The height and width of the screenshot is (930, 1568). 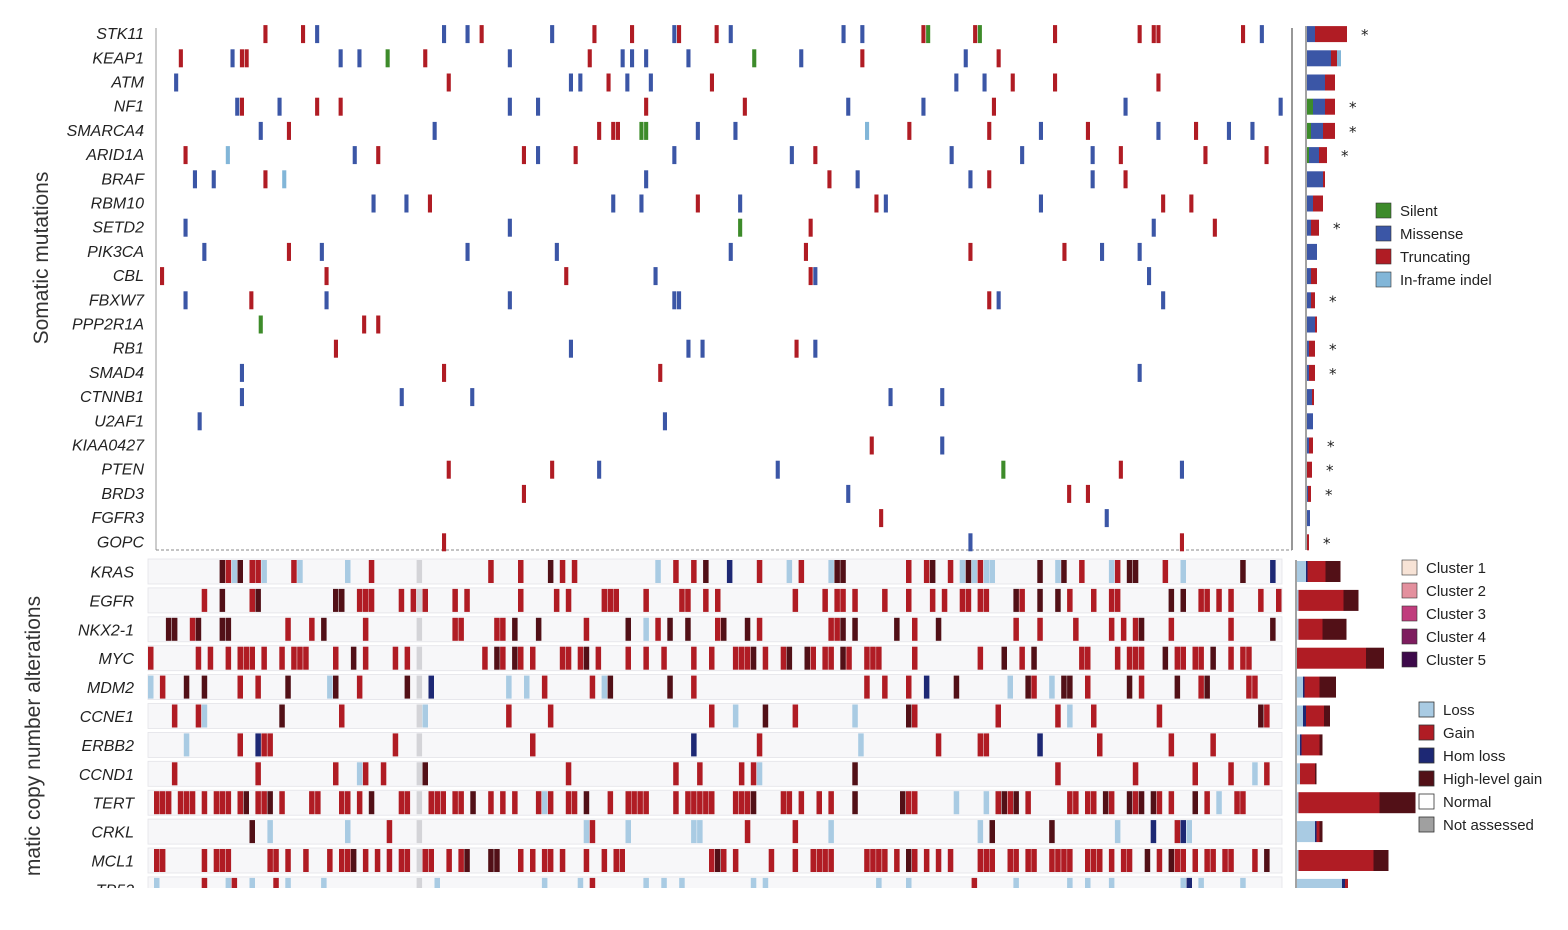 I want to click on mutation-summary-bar-smarca4-missense, so click(x=1317, y=130).